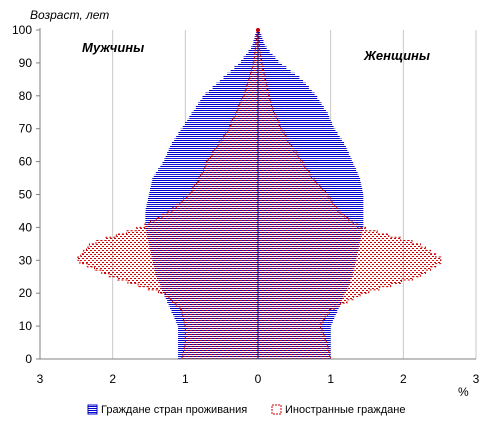 This screenshot has height=428, width=492. What do you see at coordinates (26, 326) in the screenshot?
I see `y-tick-label: 10` at bounding box center [26, 326].